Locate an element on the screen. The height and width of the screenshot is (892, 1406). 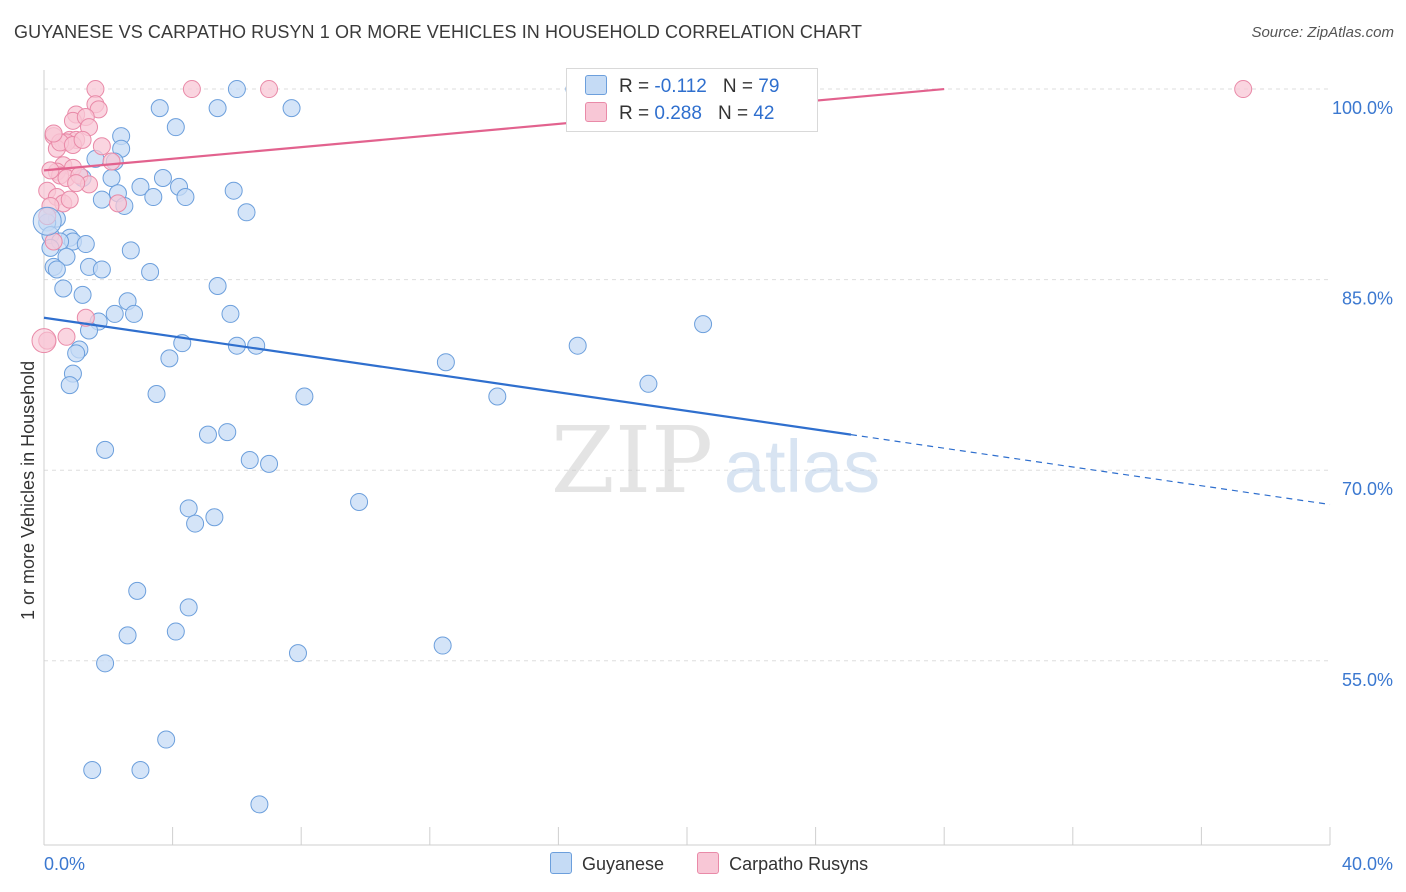
legend-n-value: 42 is located at coordinates (764, 113).